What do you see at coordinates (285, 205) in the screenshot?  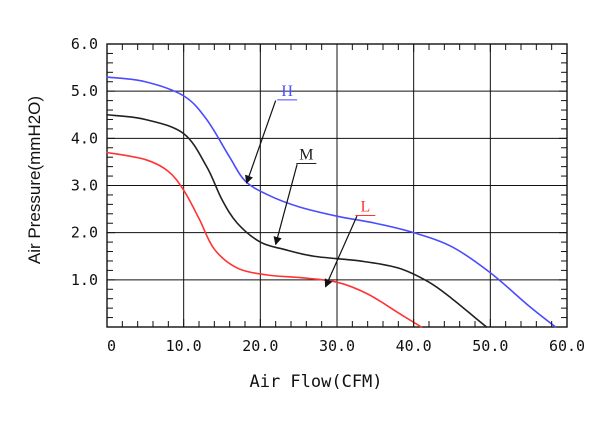 I see `series-pointer-arrow-m` at bounding box center [285, 205].